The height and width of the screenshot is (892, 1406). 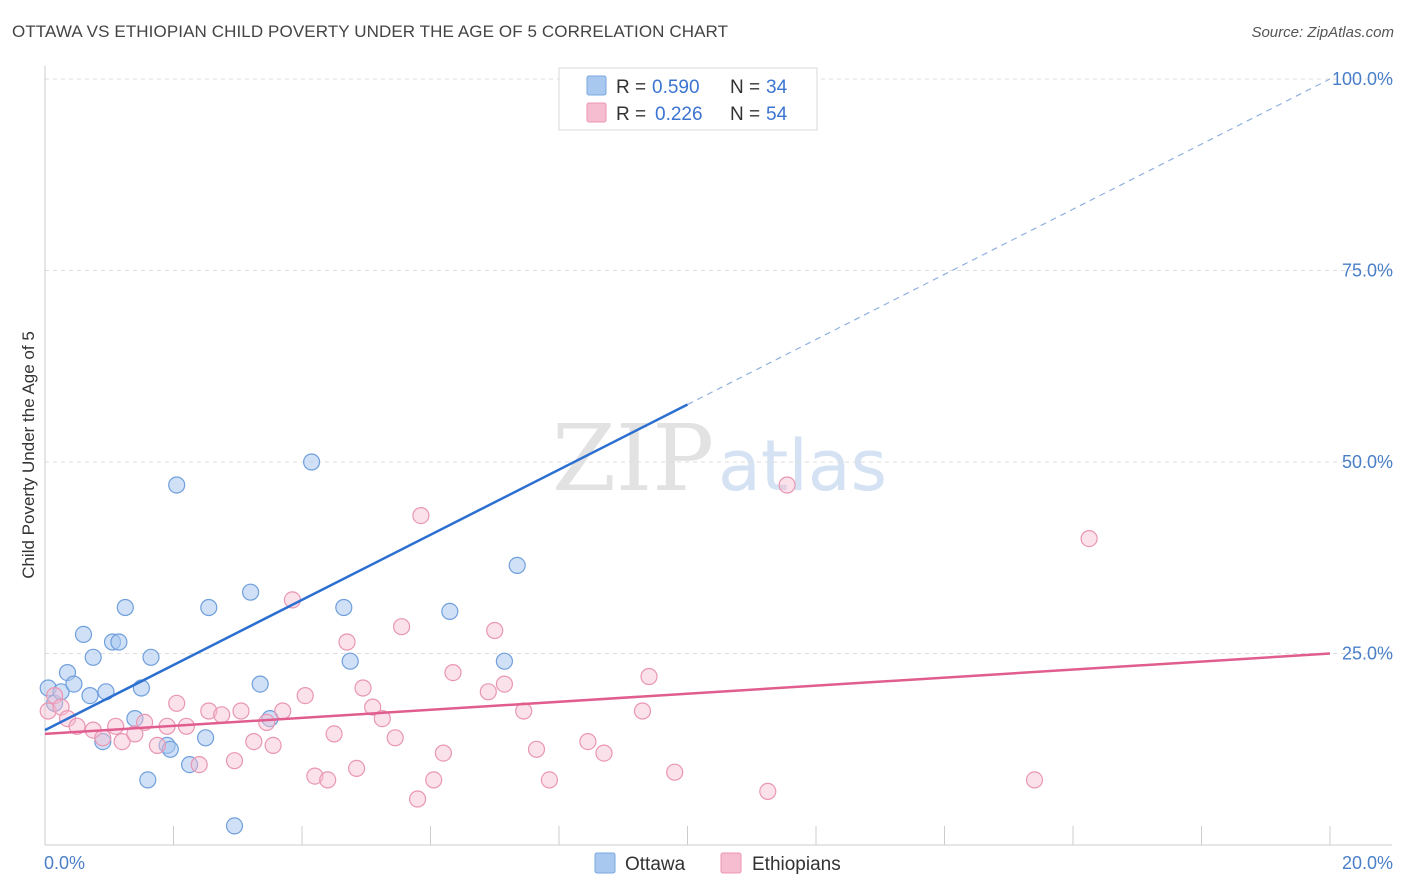 I want to click on ethiopians-trendline, so click(x=687, y=694).